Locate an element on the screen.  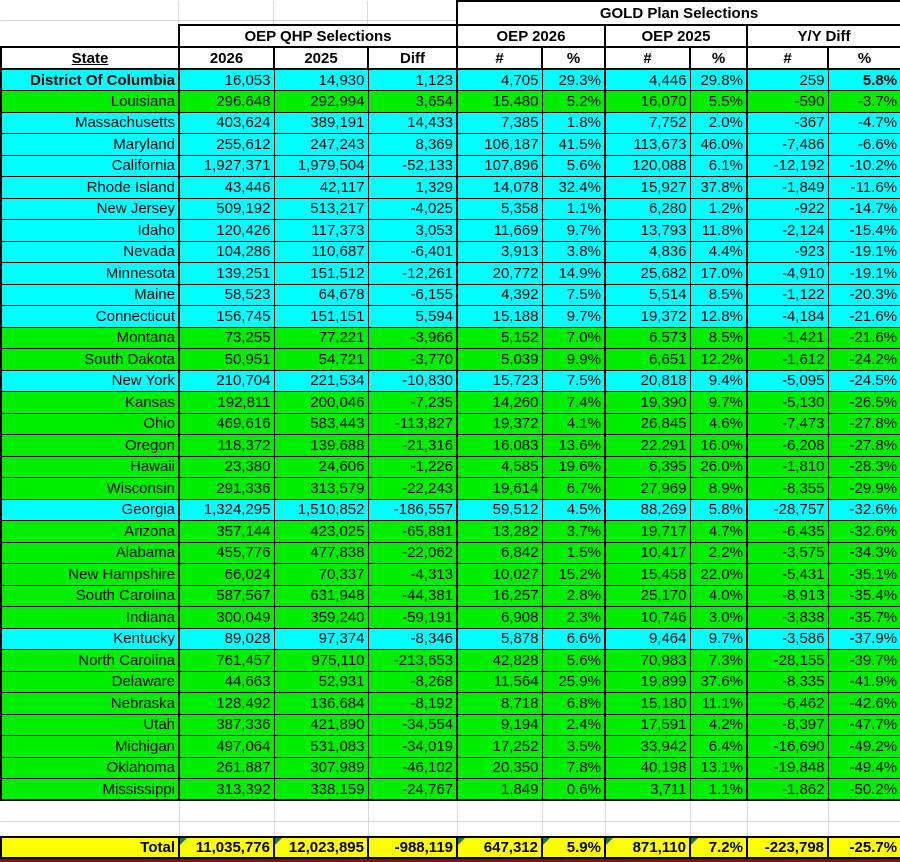
value-cell: 4.4% is located at coordinates (718, 251).